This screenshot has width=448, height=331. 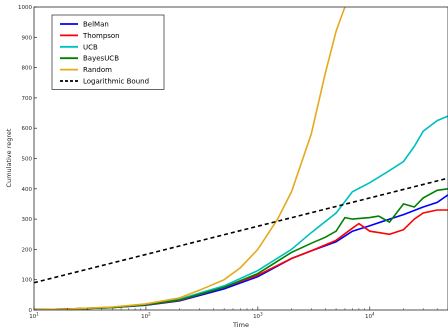 I want to click on y-tick-label: 900, so click(x=27, y=38).